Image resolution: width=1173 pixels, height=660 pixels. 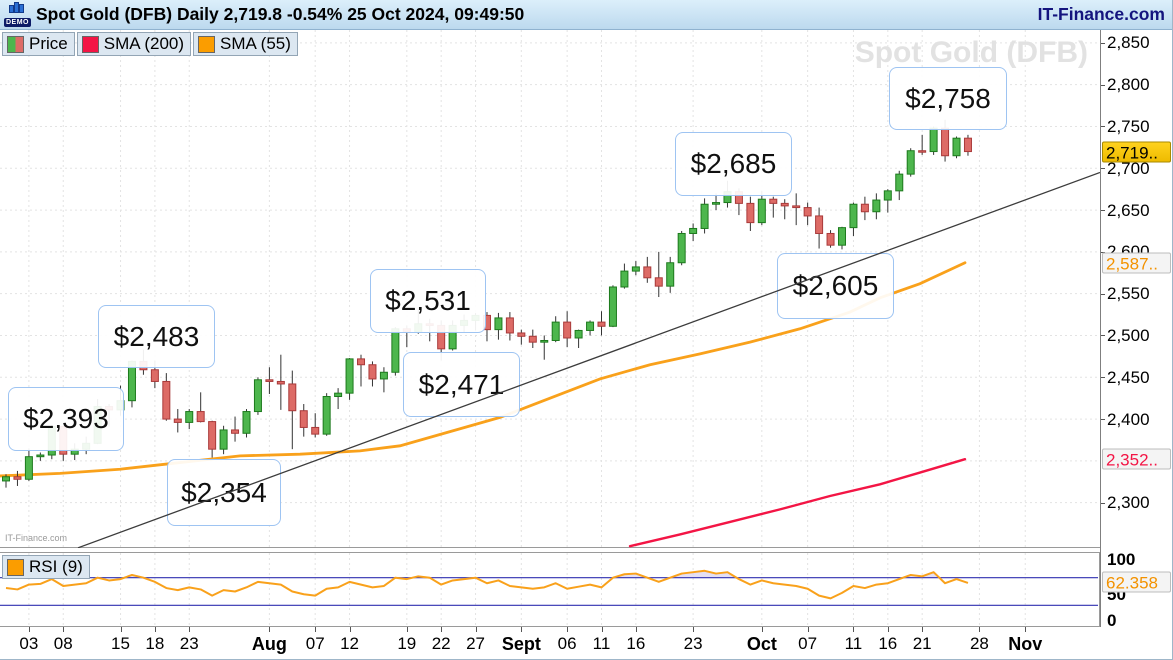 What do you see at coordinates (922, 643) in the screenshot?
I see `time-axis-label: 21` at bounding box center [922, 643].